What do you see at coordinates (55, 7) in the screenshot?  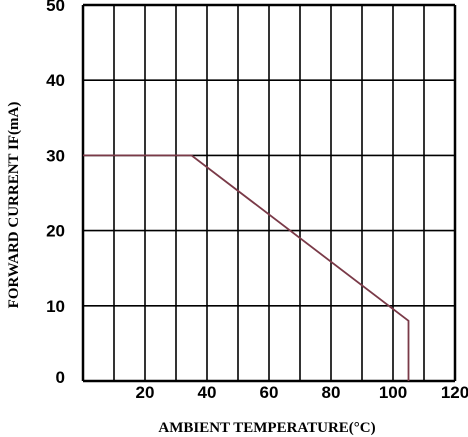 I see `y-tick-label: 50` at bounding box center [55, 7].